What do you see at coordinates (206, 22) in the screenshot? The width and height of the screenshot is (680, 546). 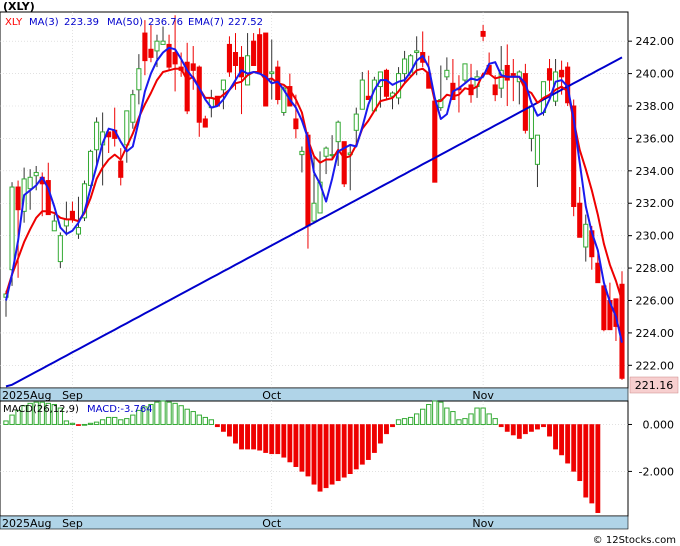 I see `legend-ema7-label: EMA(7)` at bounding box center [206, 22].